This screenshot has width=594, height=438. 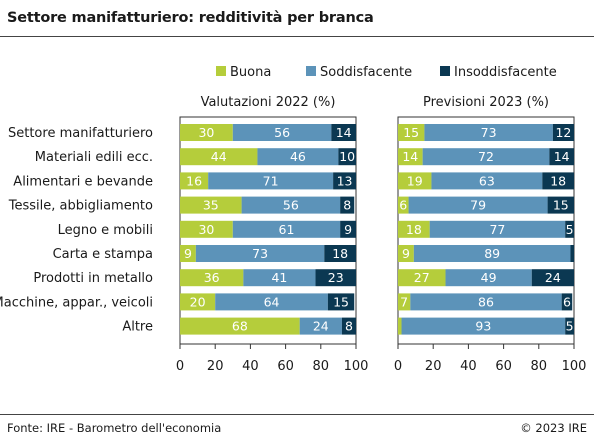 I want to click on data-label: 63, so click(x=487, y=180).